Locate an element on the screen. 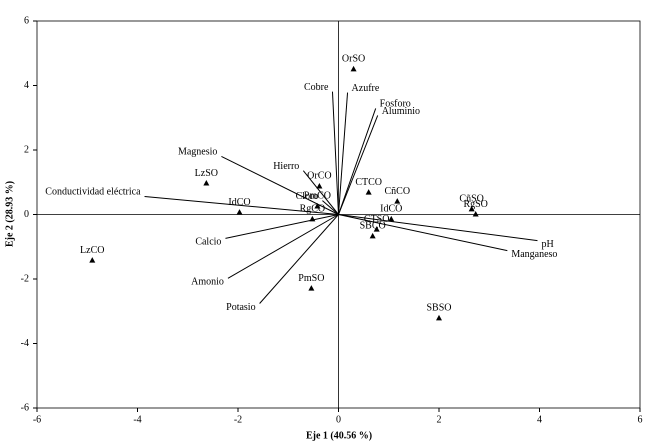 This screenshot has height=445, width=665. point-label: PmCO is located at coordinates (317, 196).